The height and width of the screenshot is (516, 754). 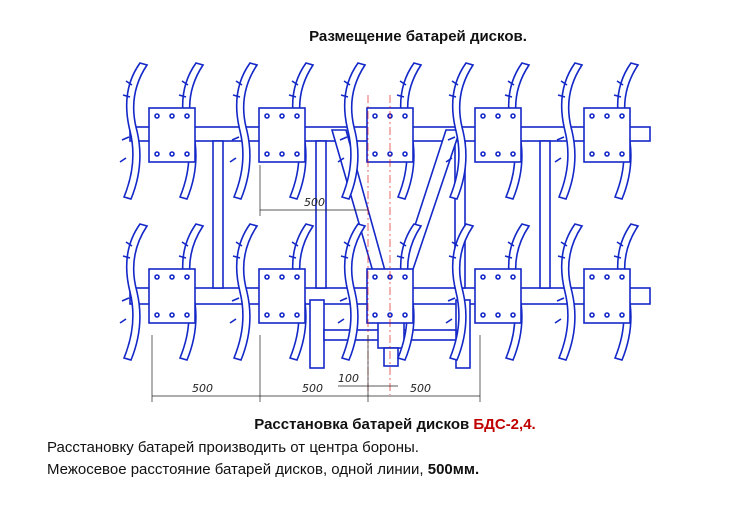 I want to click on caption-text: Расстановка батарей дисков, so click(x=364, y=424).